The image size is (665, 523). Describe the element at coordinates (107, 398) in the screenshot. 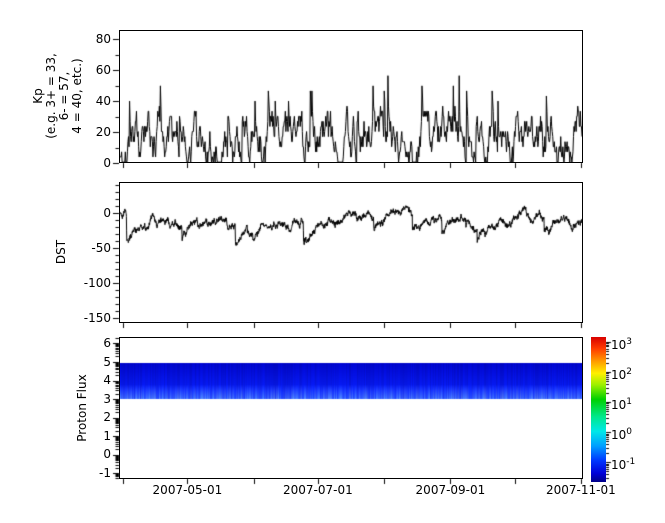

I see `proton_flux-ytick-label: 3` at that location.